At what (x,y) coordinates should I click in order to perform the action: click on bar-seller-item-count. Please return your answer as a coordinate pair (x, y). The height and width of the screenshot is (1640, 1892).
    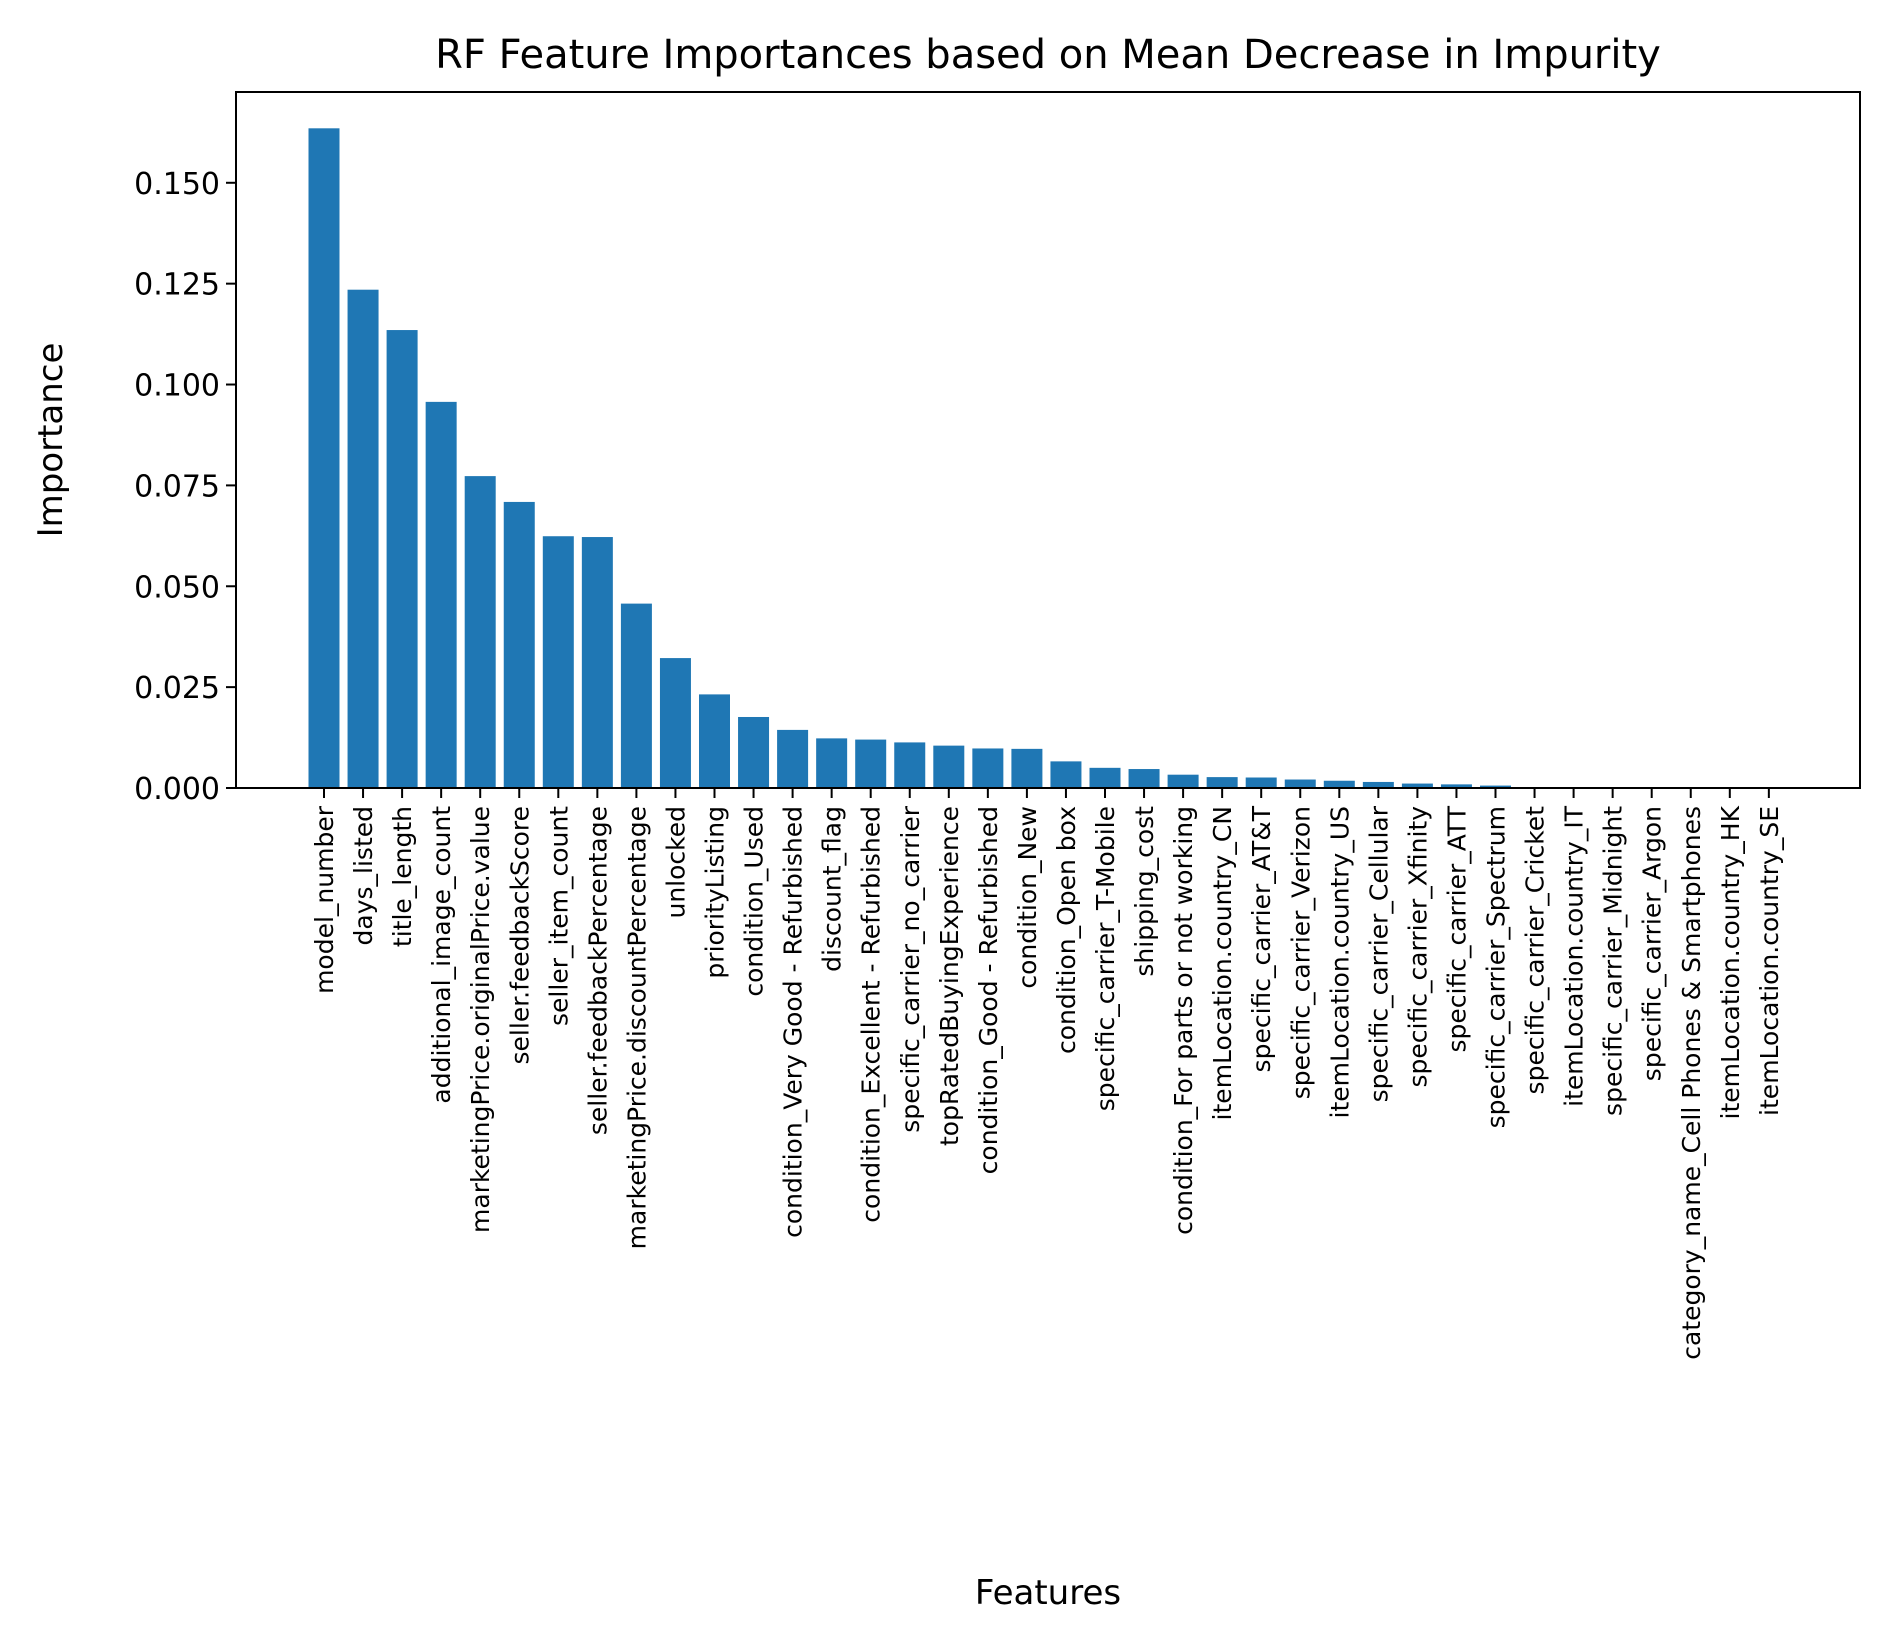
    Looking at the image, I should click on (558, 662).